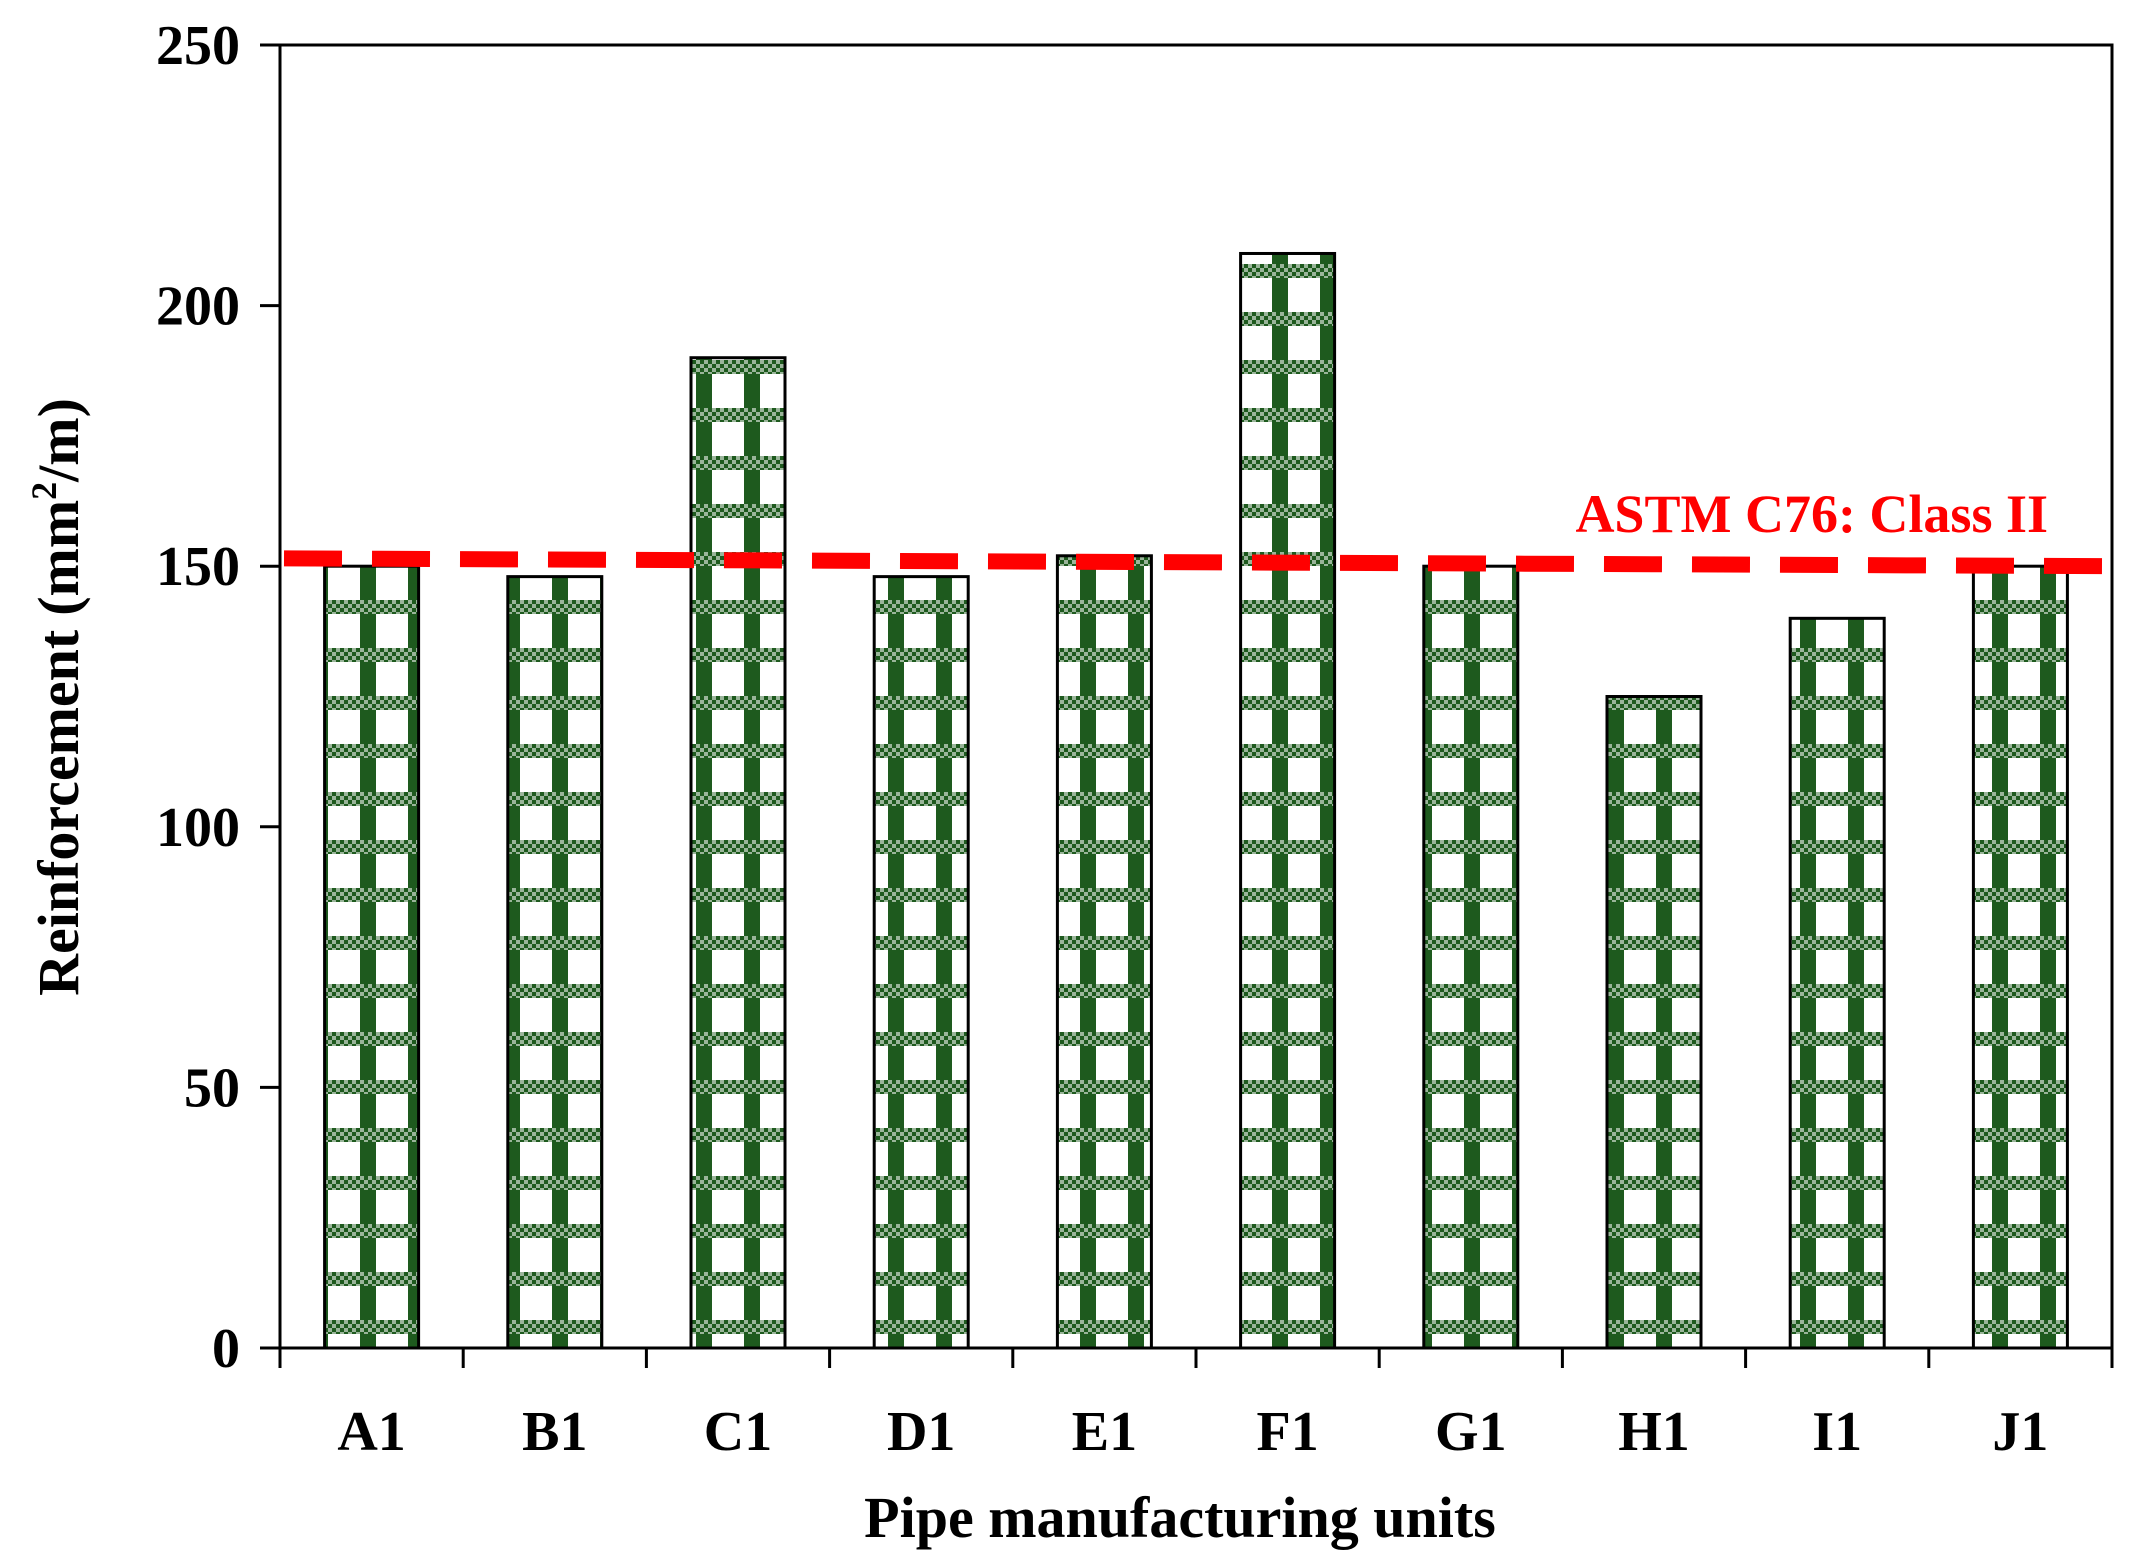 Image resolution: width=2130 pixels, height=1566 pixels. What do you see at coordinates (1471, 957) in the screenshot?
I see `bar-G1` at bounding box center [1471, 957].